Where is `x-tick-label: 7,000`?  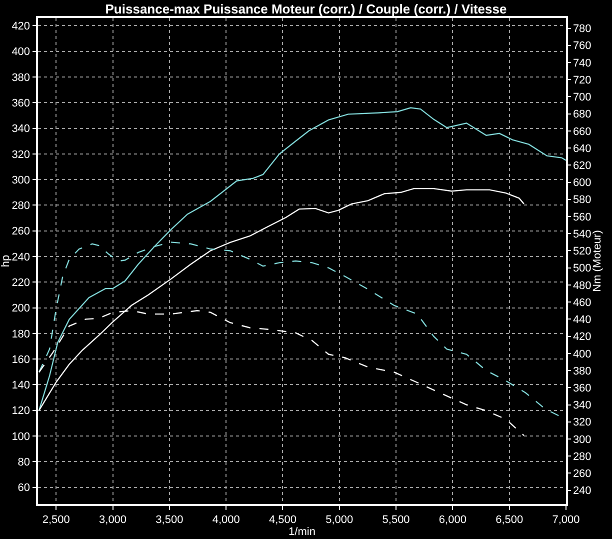
x-tick-label: 7,000 is located at coordinates (566, 520).